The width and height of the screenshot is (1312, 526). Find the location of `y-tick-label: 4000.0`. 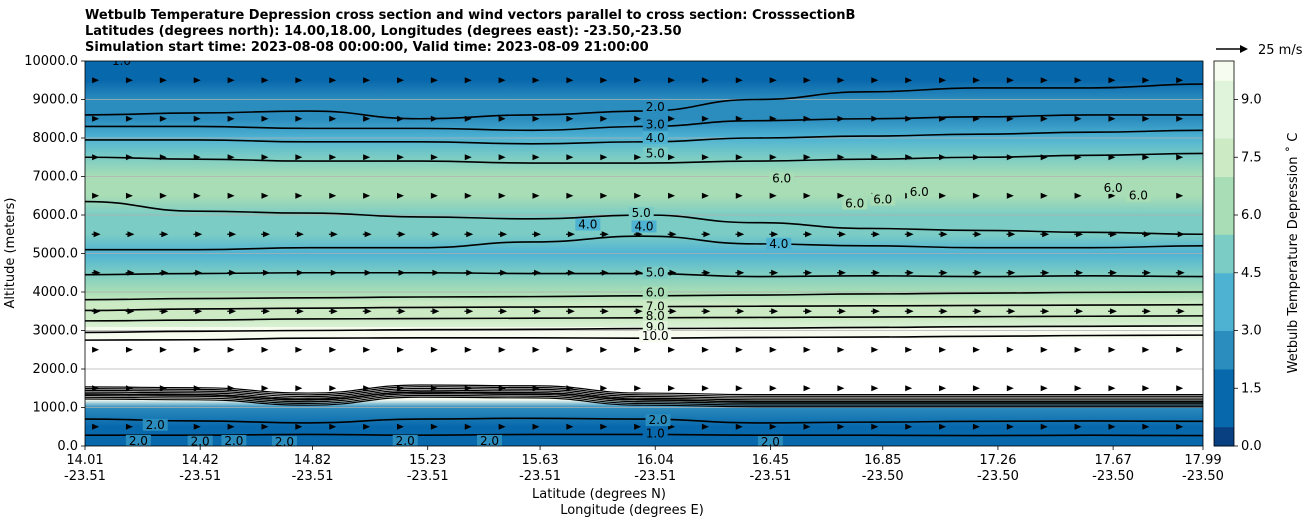

y-tick-label: 4000.0 is located at coordinates (56, 292).